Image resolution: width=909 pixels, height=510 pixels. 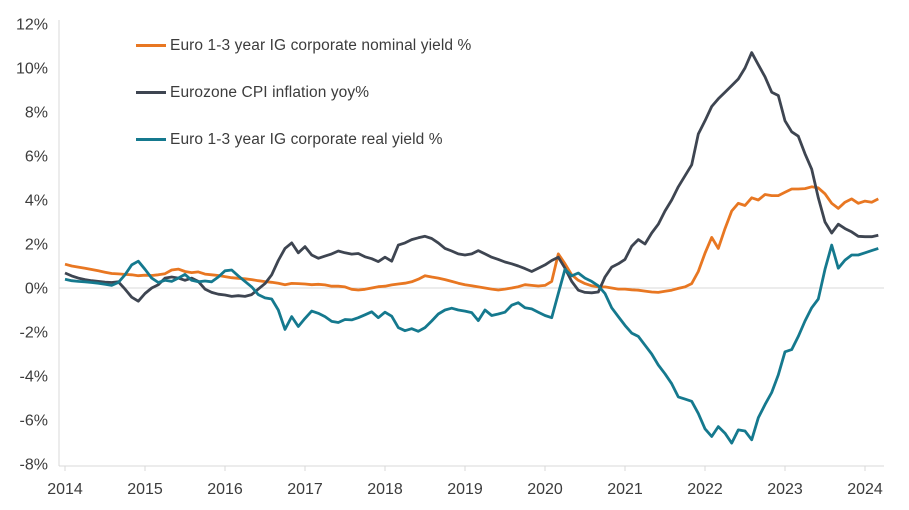 I want to click on svg-text: 4%, so click(x=36, y=201).